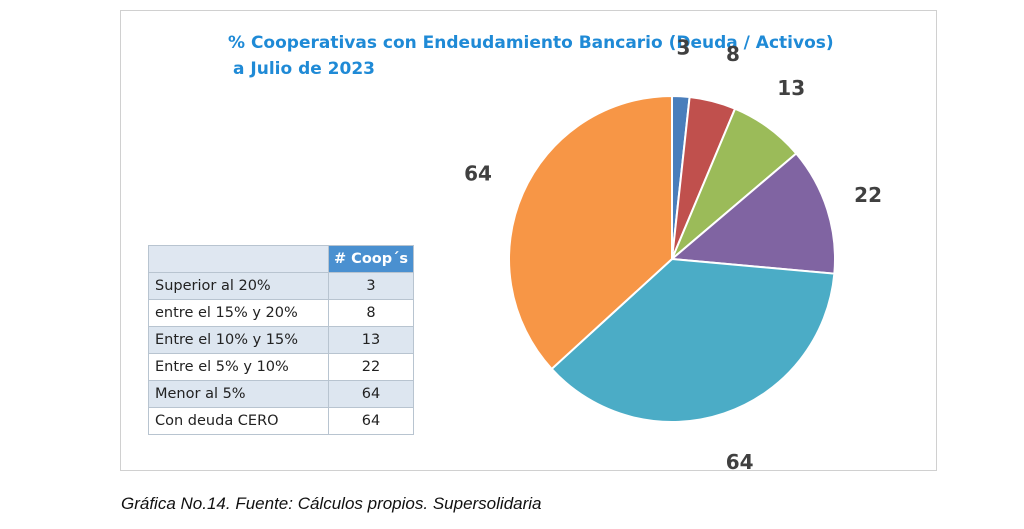 This screenshot has width=1024, height=529. Describe the element at coordinates (238, 367) in the screenshot. I see `table-row-label: Entre el 5% y 10%` at that location.